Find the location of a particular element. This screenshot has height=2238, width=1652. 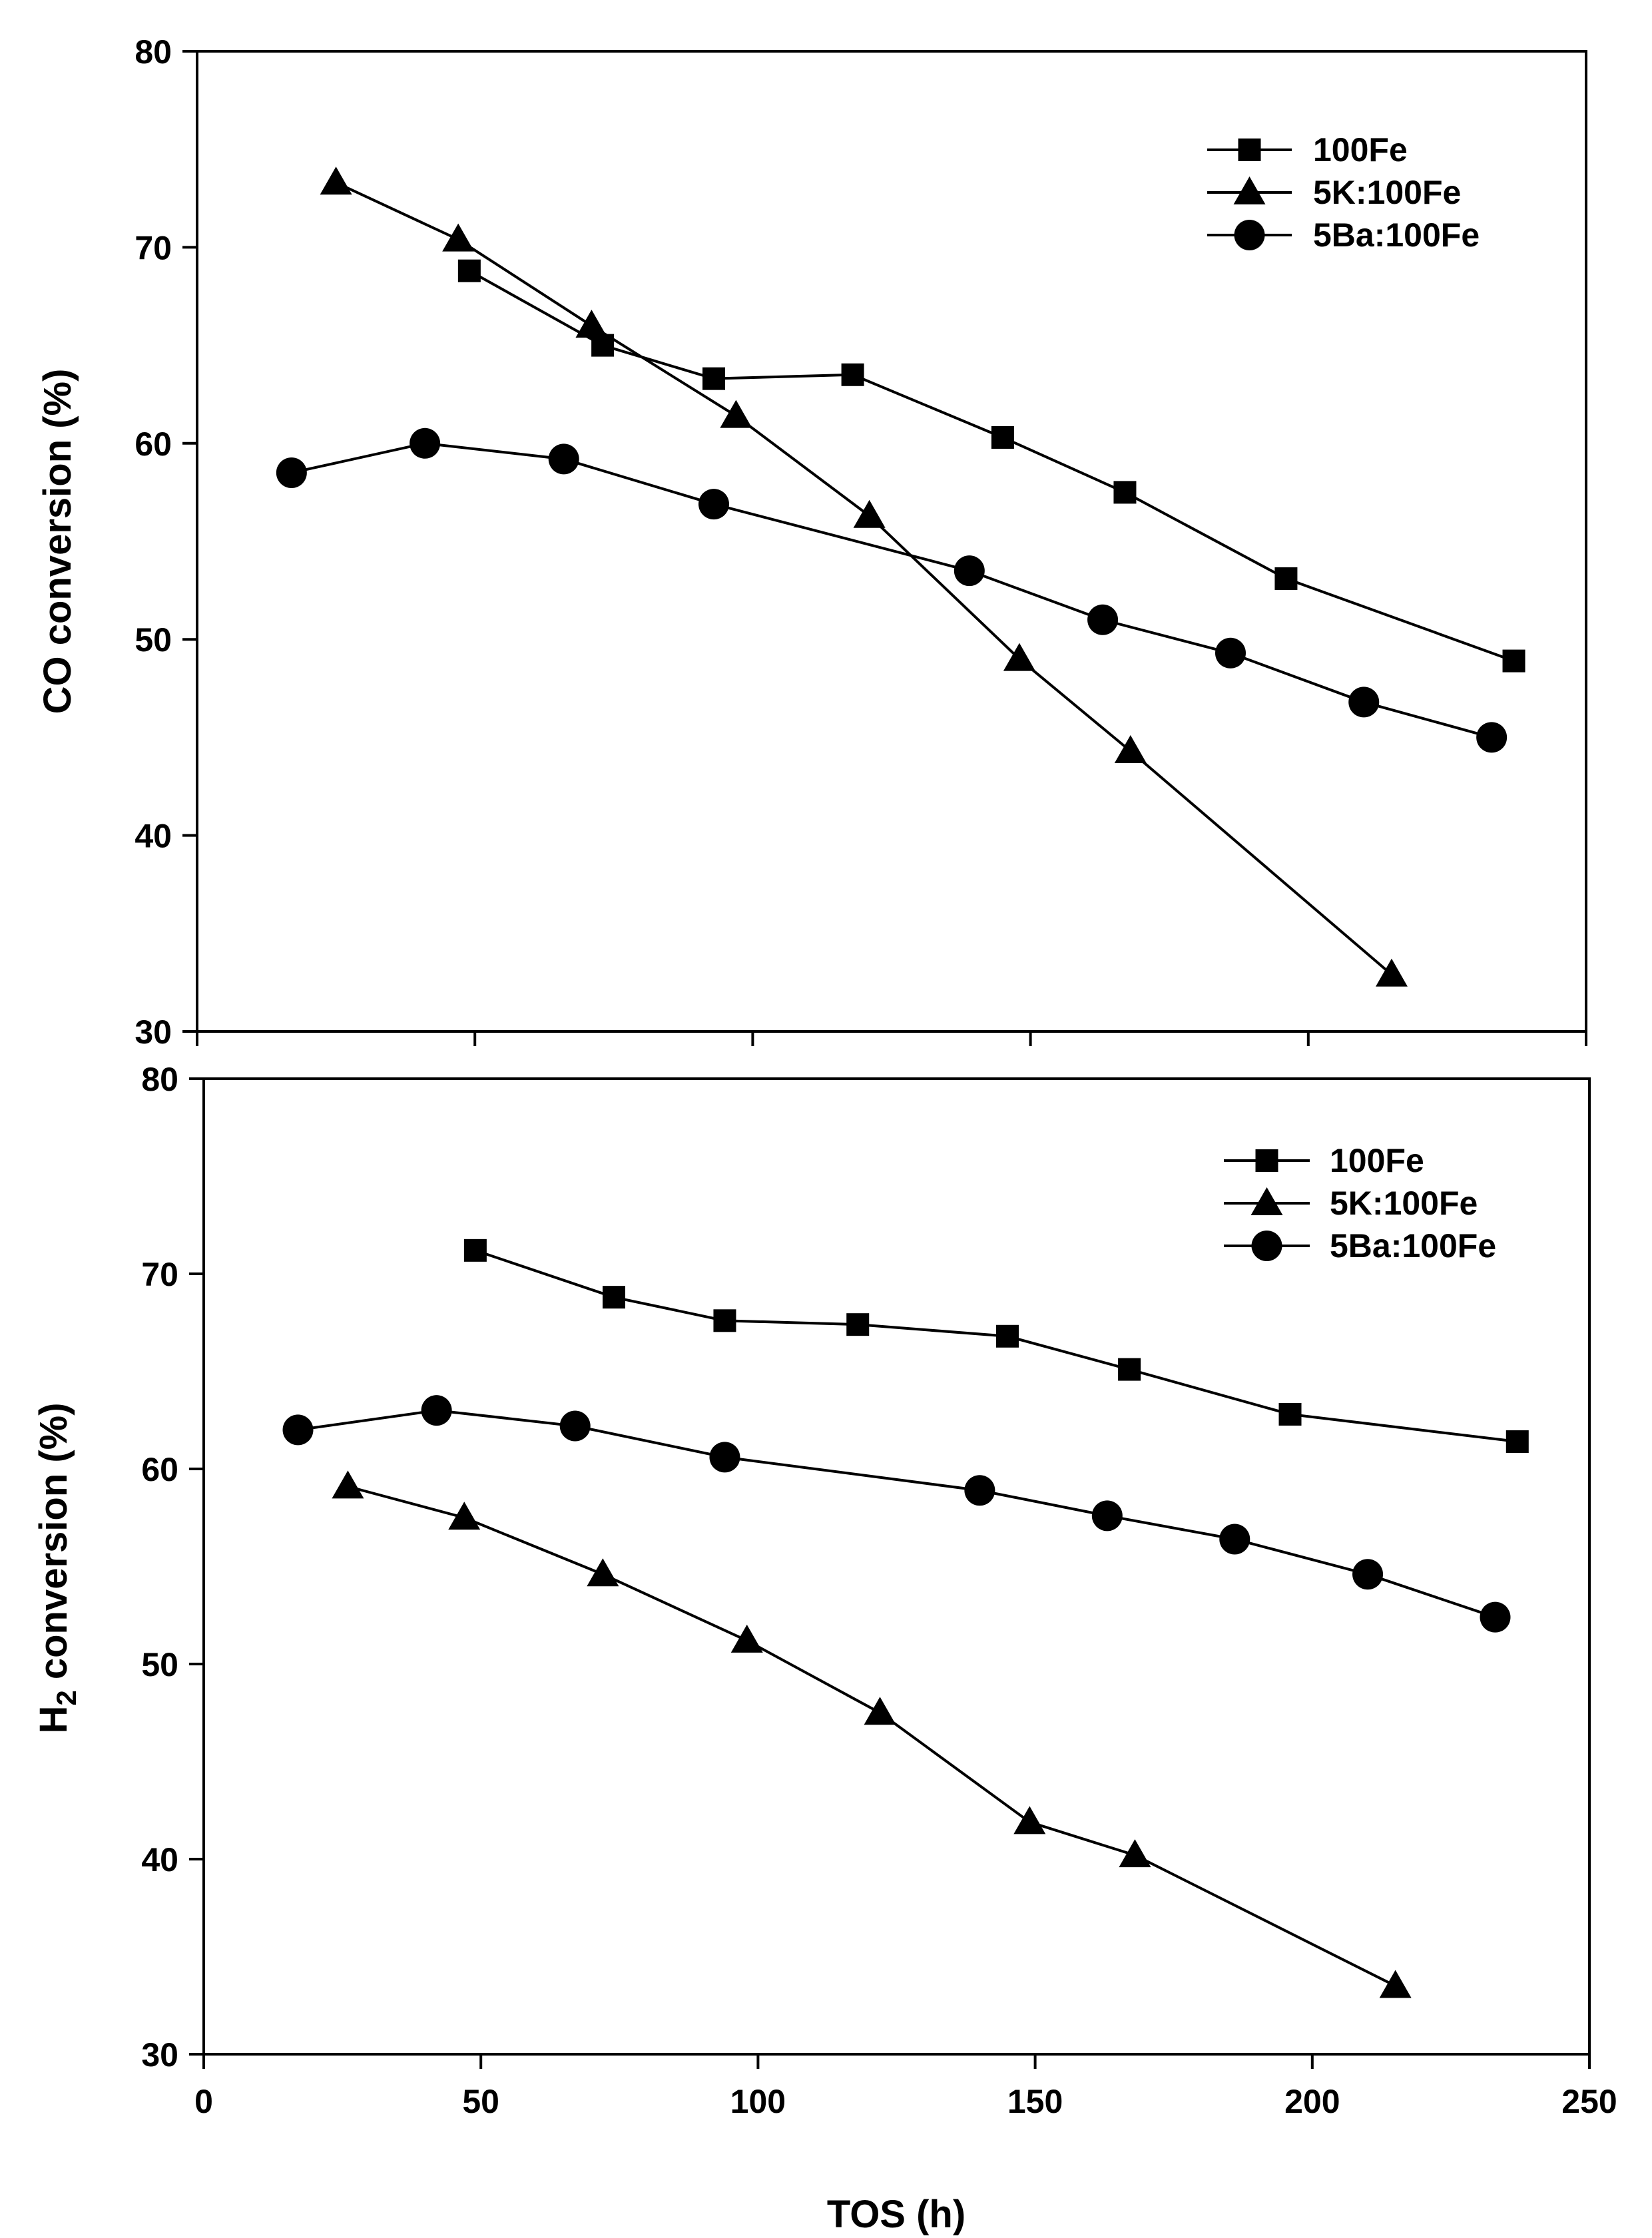

x-axis-title: TOS (h) is located at coordinates (896, 2214).